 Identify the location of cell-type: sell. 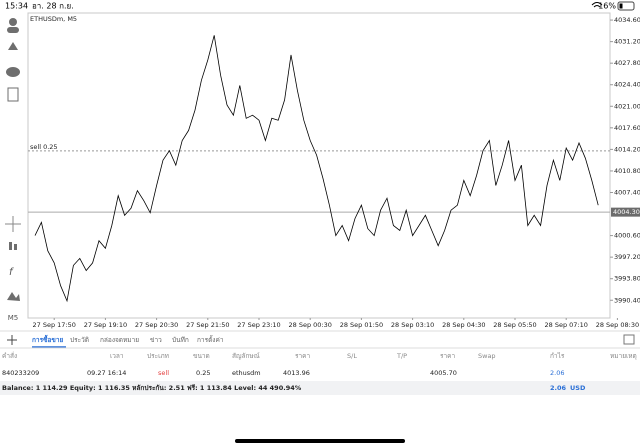
(163, 373).